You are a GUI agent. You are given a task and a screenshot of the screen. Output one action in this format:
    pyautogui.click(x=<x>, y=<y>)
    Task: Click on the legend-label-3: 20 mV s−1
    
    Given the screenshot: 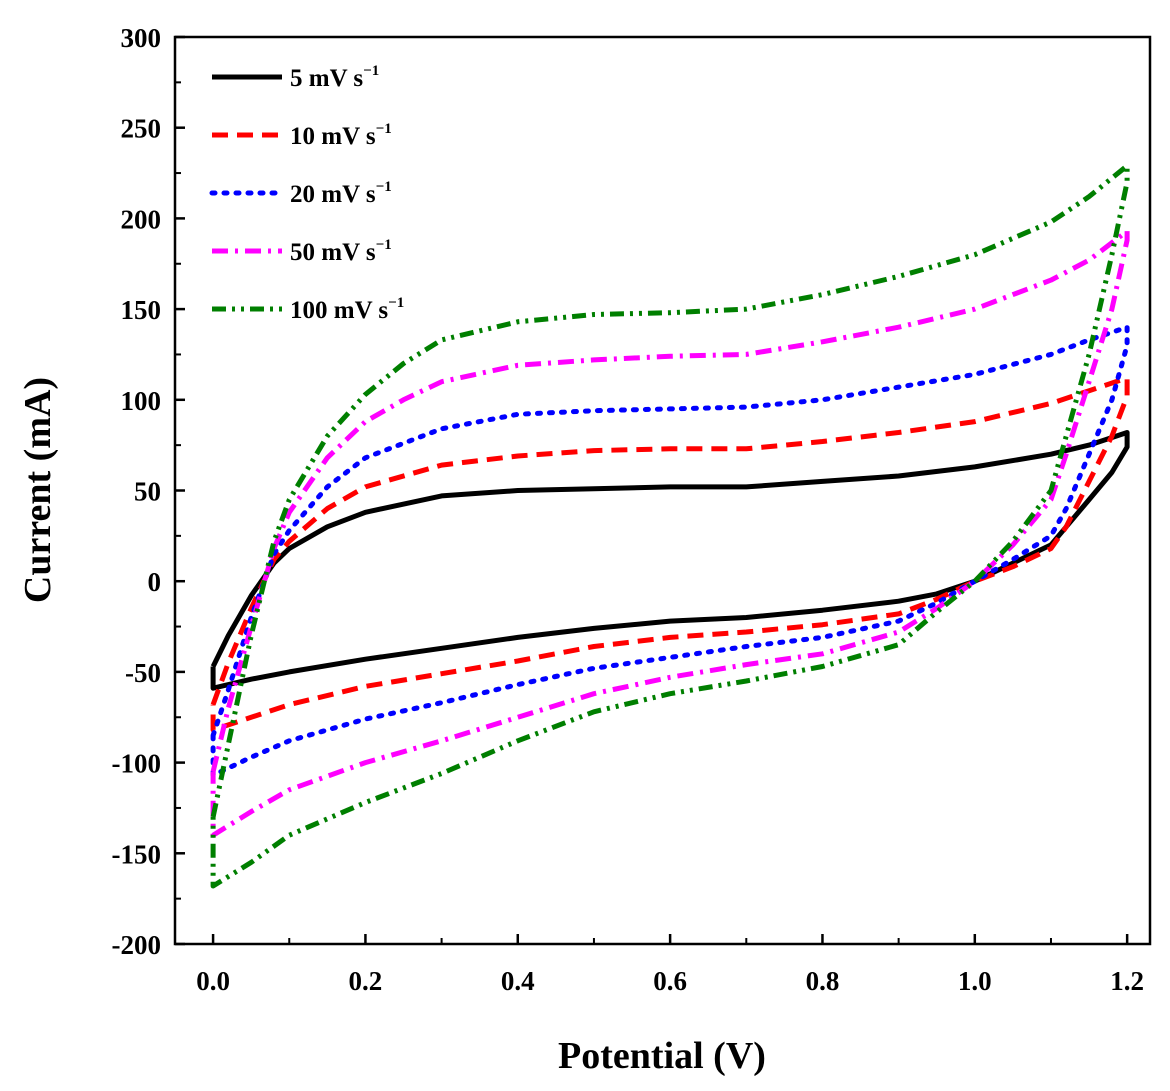 What is the action you would take?
    pyautogui.click(x=341, y=193)
    